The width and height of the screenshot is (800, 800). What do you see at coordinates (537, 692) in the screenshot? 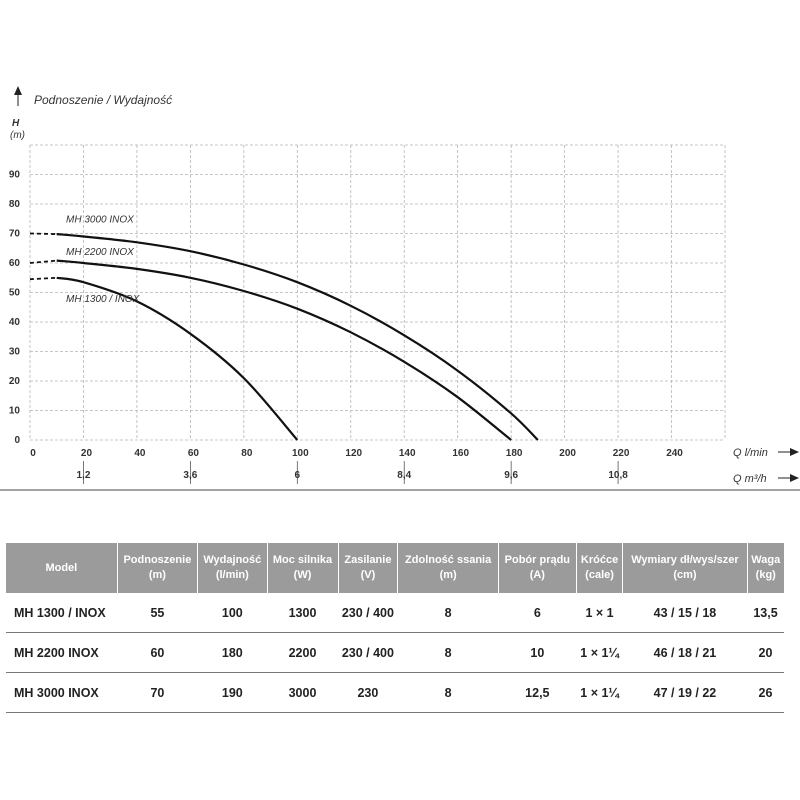
I see `table-cell: 12,5` at bounding box center [537, 692].